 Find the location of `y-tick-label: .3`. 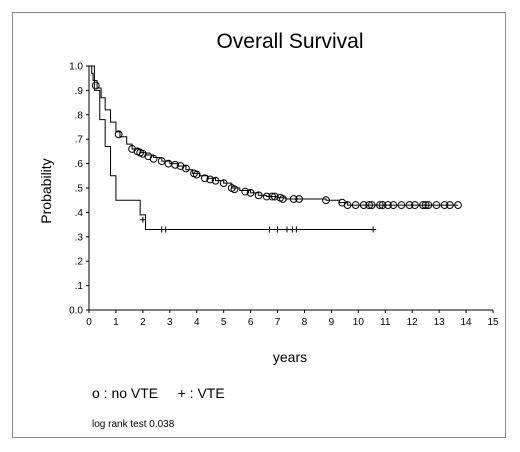

y-tick-label: .3 is located at coordinates (79, 237).